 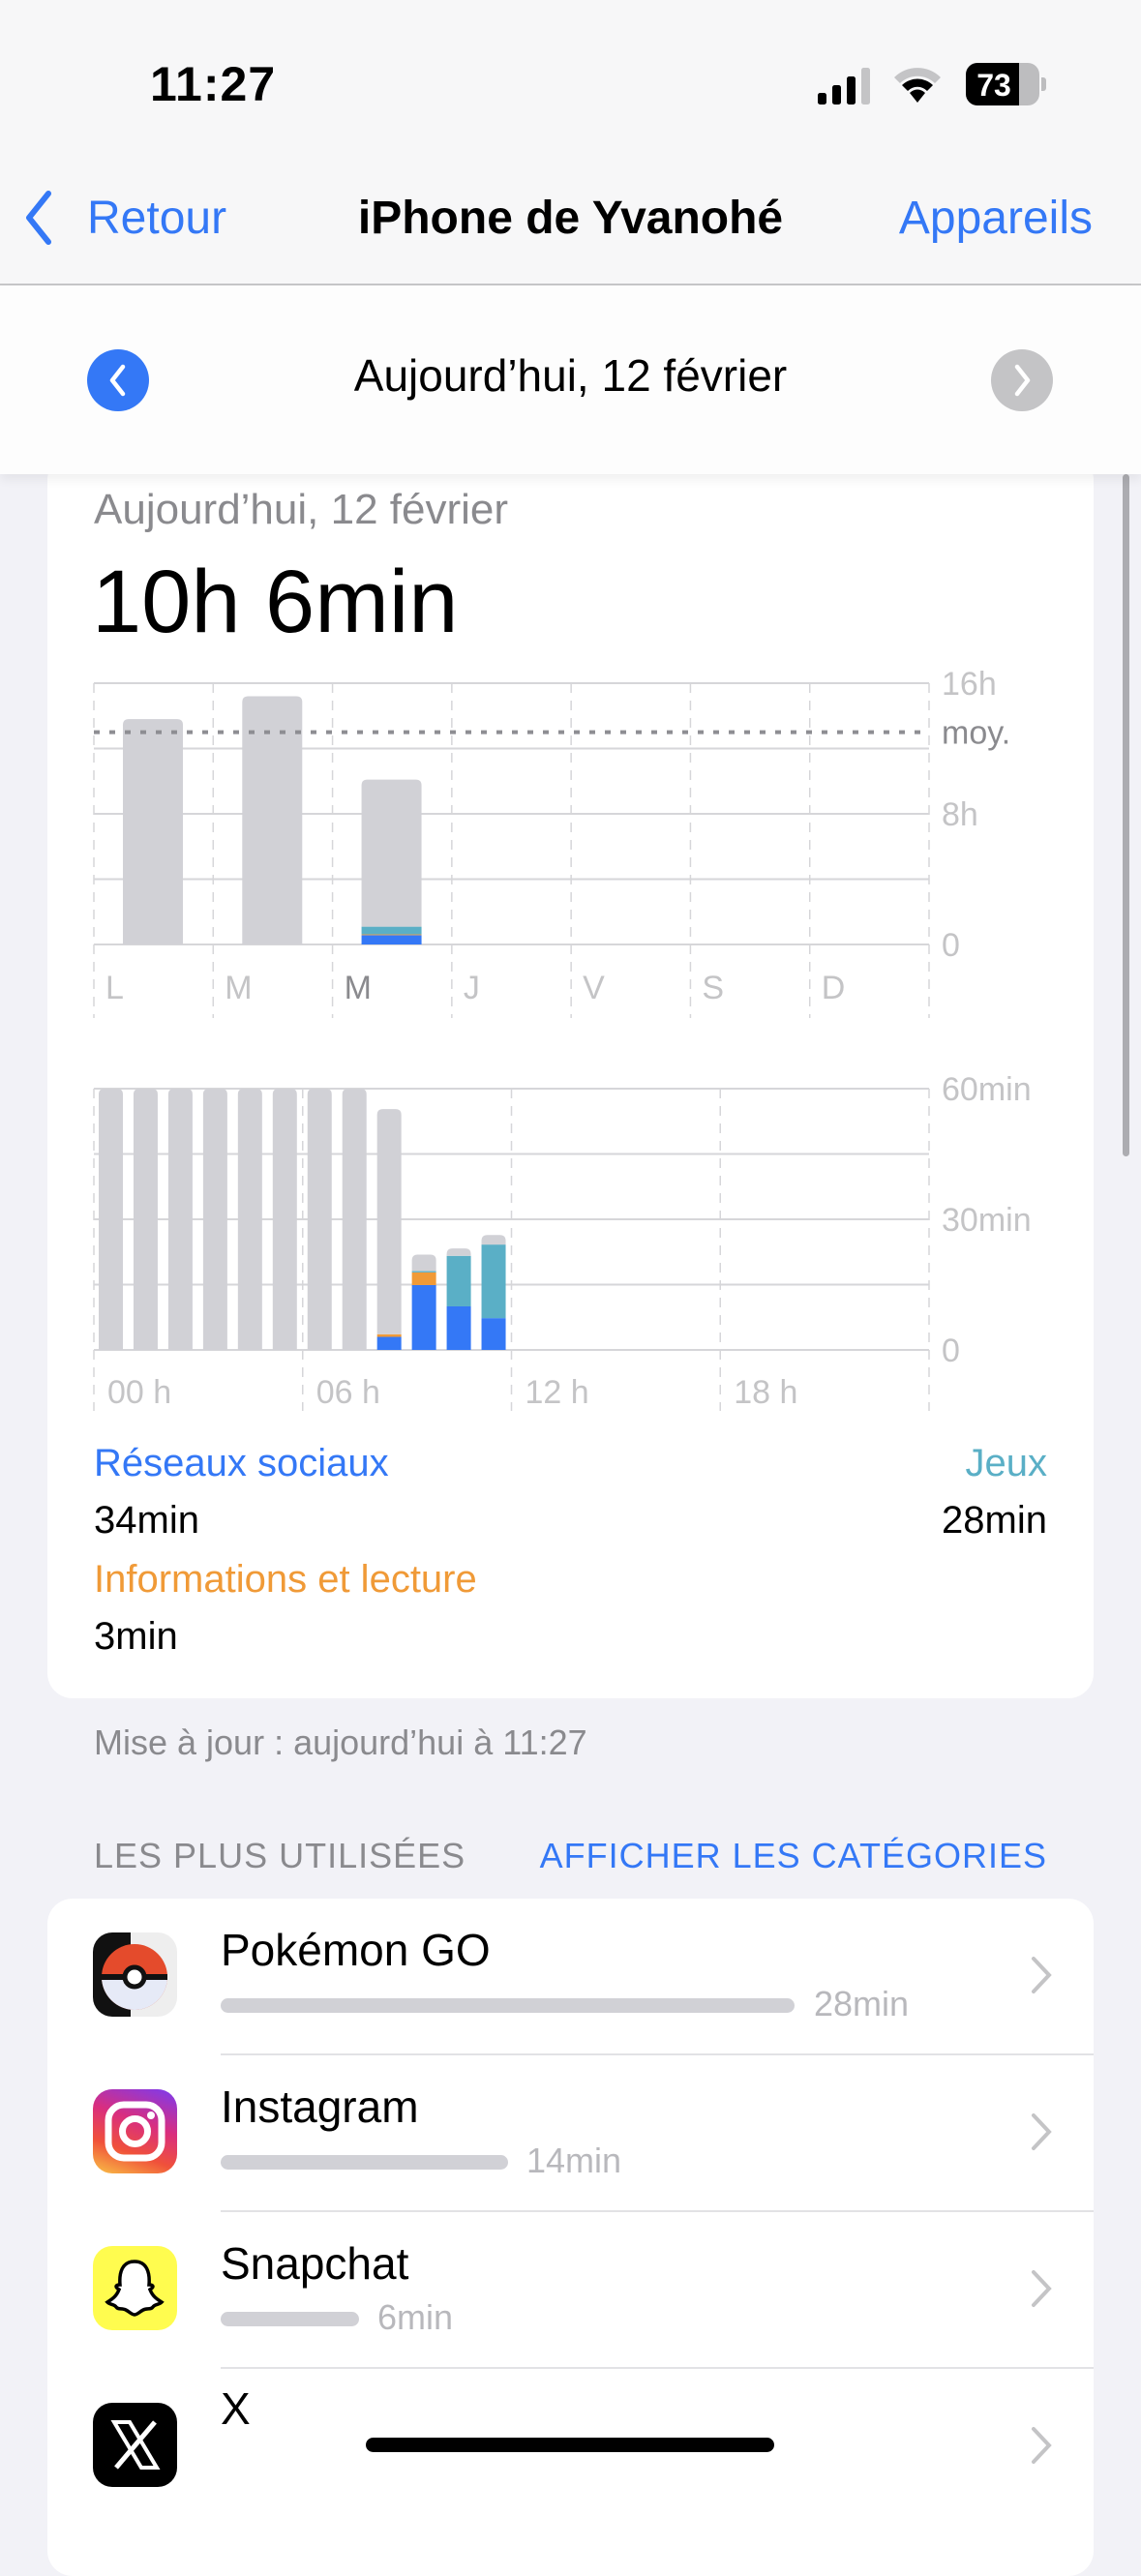 I want to click on x-tick-label: 00 h, so click(x=139, y=1392).